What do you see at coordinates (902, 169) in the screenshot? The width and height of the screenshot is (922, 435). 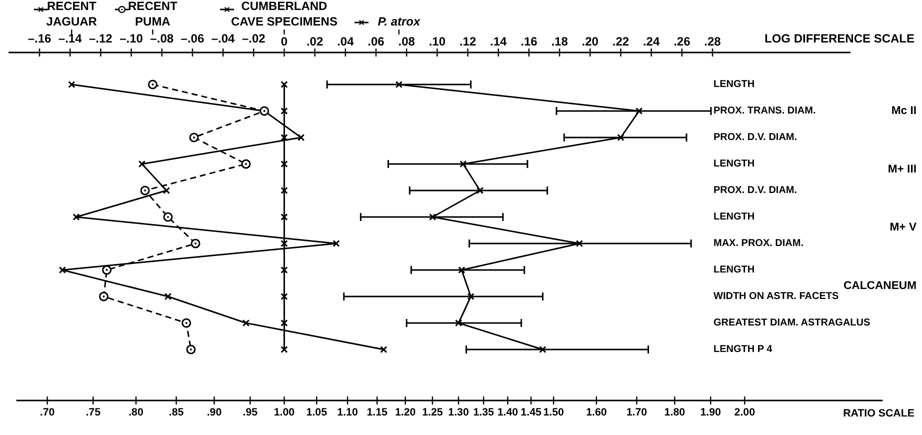 I see `text: M+ III` at bounding box center [902, 169].